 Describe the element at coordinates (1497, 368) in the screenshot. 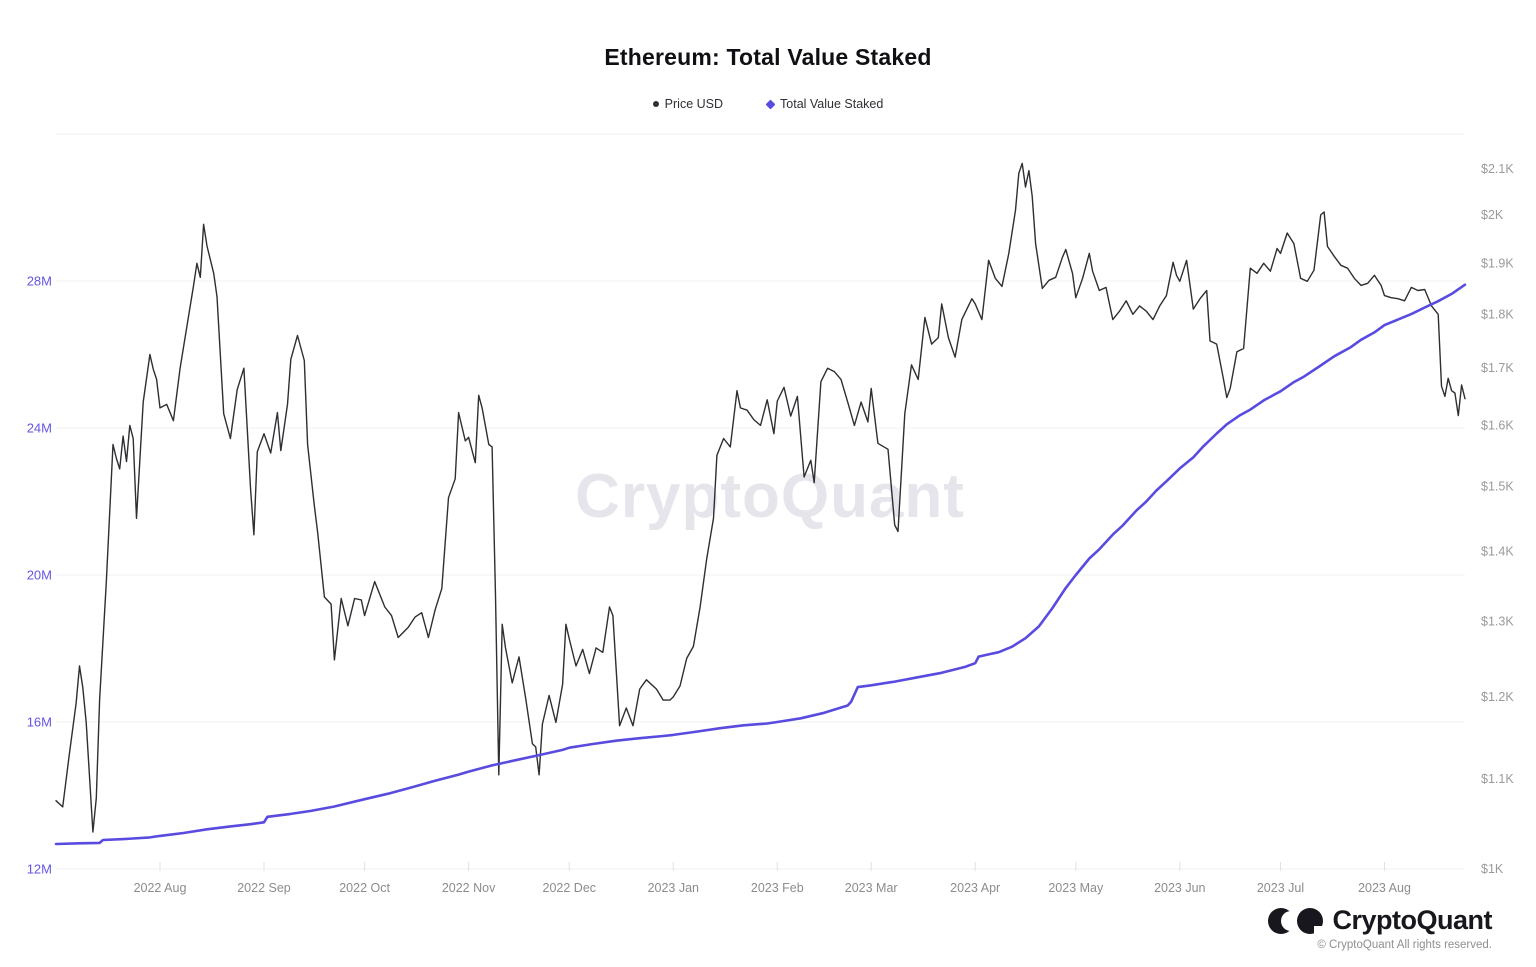

I see `y-right-label: $1.7K` at that location.